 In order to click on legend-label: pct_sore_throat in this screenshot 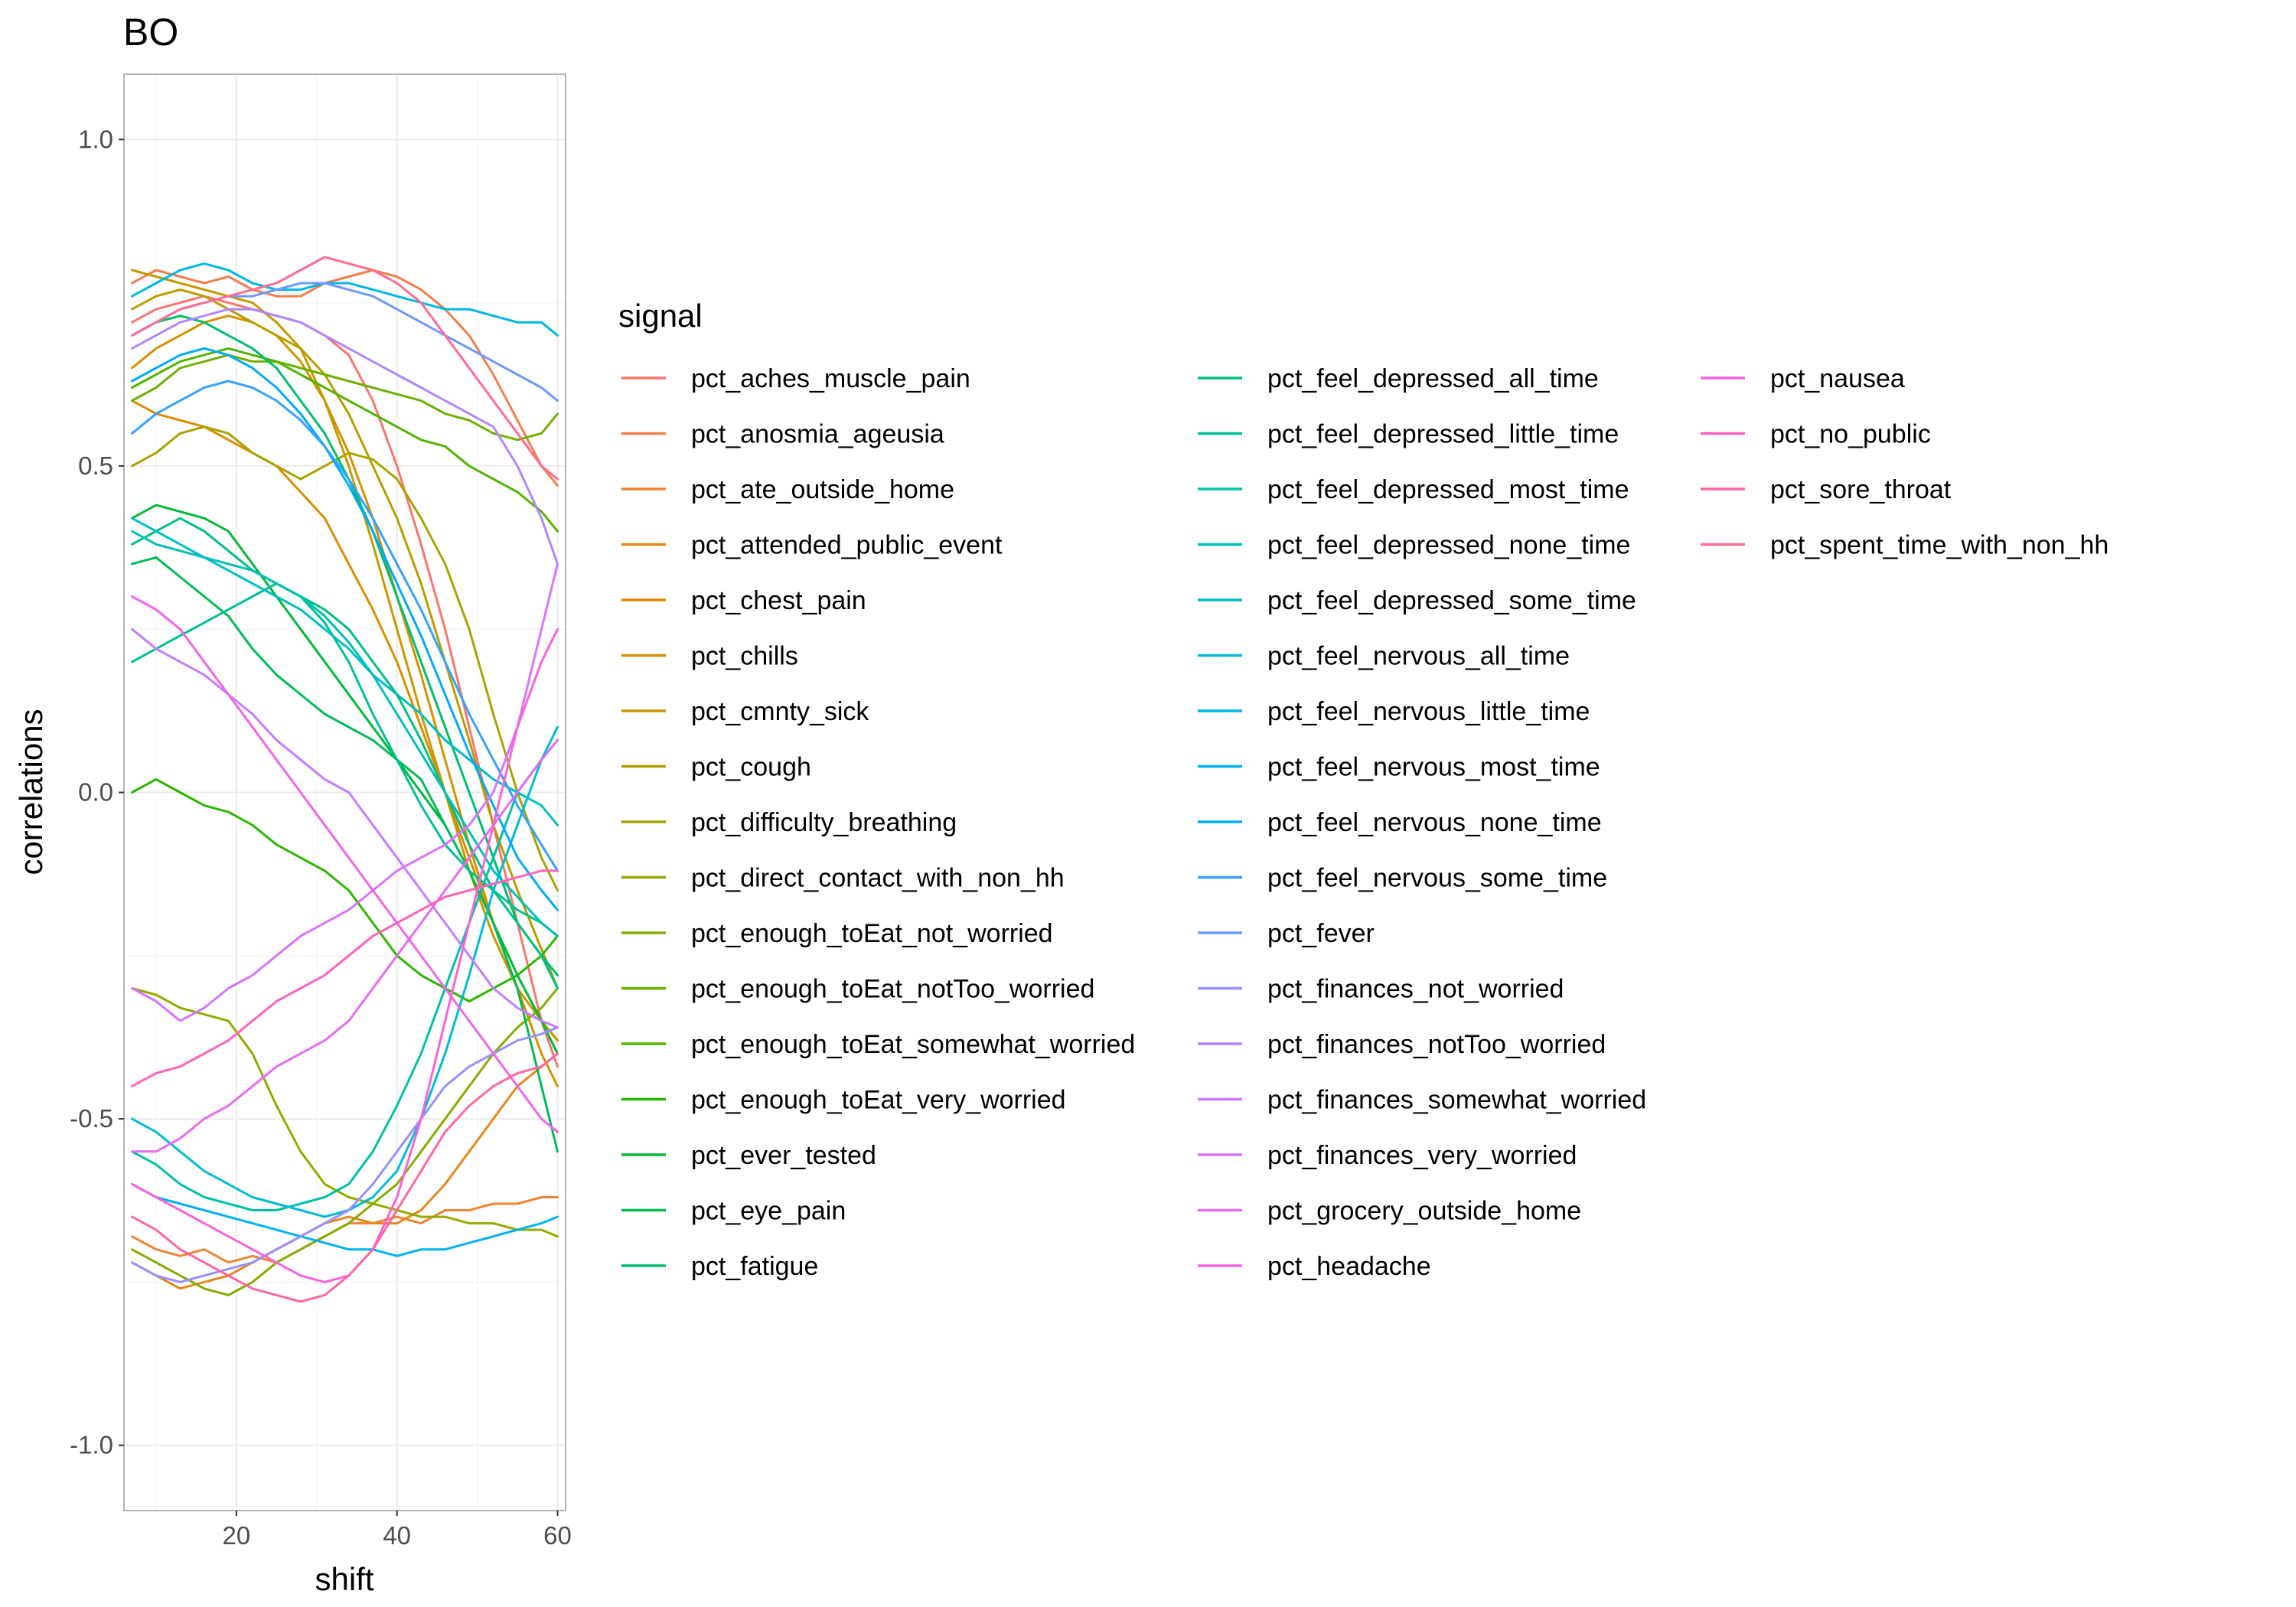, I will do `click(1861, 489)`.